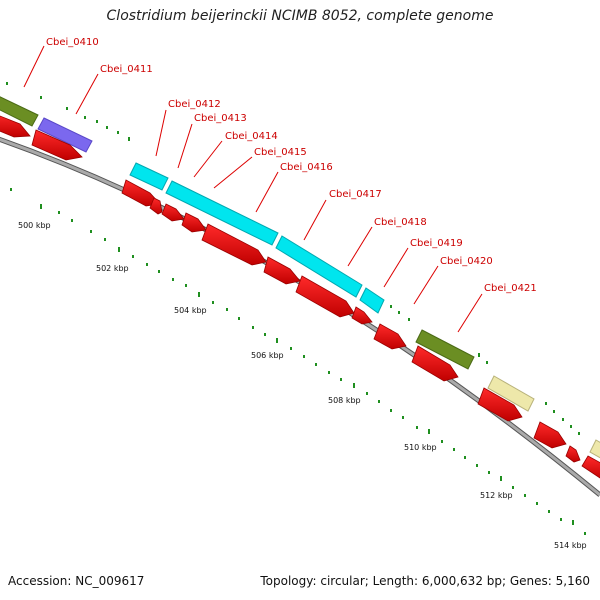  Describe the element at coordinates (76, 581) in the screenshot. I see `accession-text: Accession: NC_009617` at that location.